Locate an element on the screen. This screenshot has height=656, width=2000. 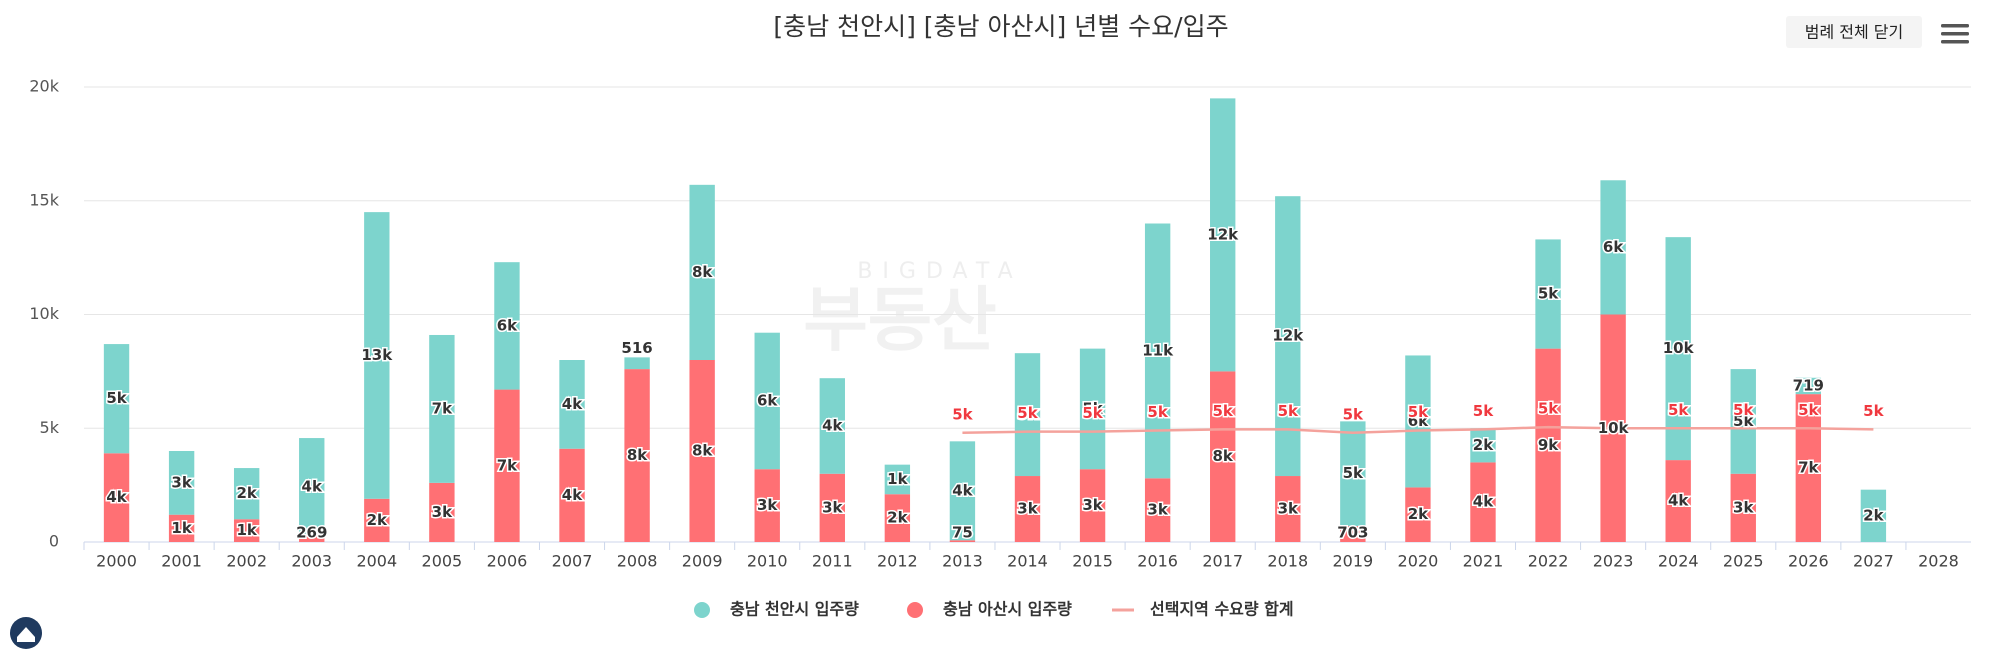
data-label: 11k is located at coordinates (1158, 350).